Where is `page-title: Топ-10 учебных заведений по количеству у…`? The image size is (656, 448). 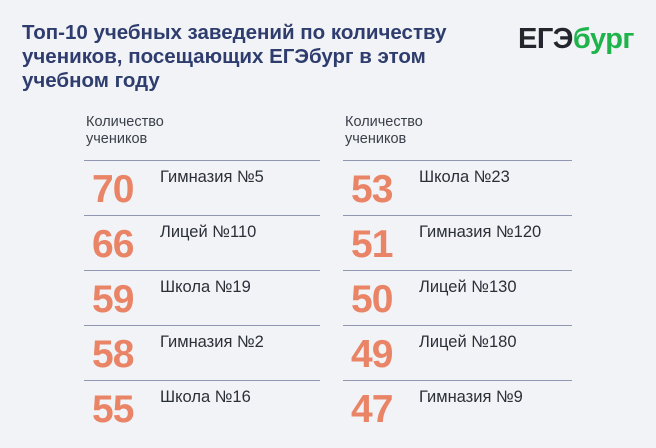
page-title: Топ-10 учебных заведений по количеству у… is located at coordinates (234, 56).